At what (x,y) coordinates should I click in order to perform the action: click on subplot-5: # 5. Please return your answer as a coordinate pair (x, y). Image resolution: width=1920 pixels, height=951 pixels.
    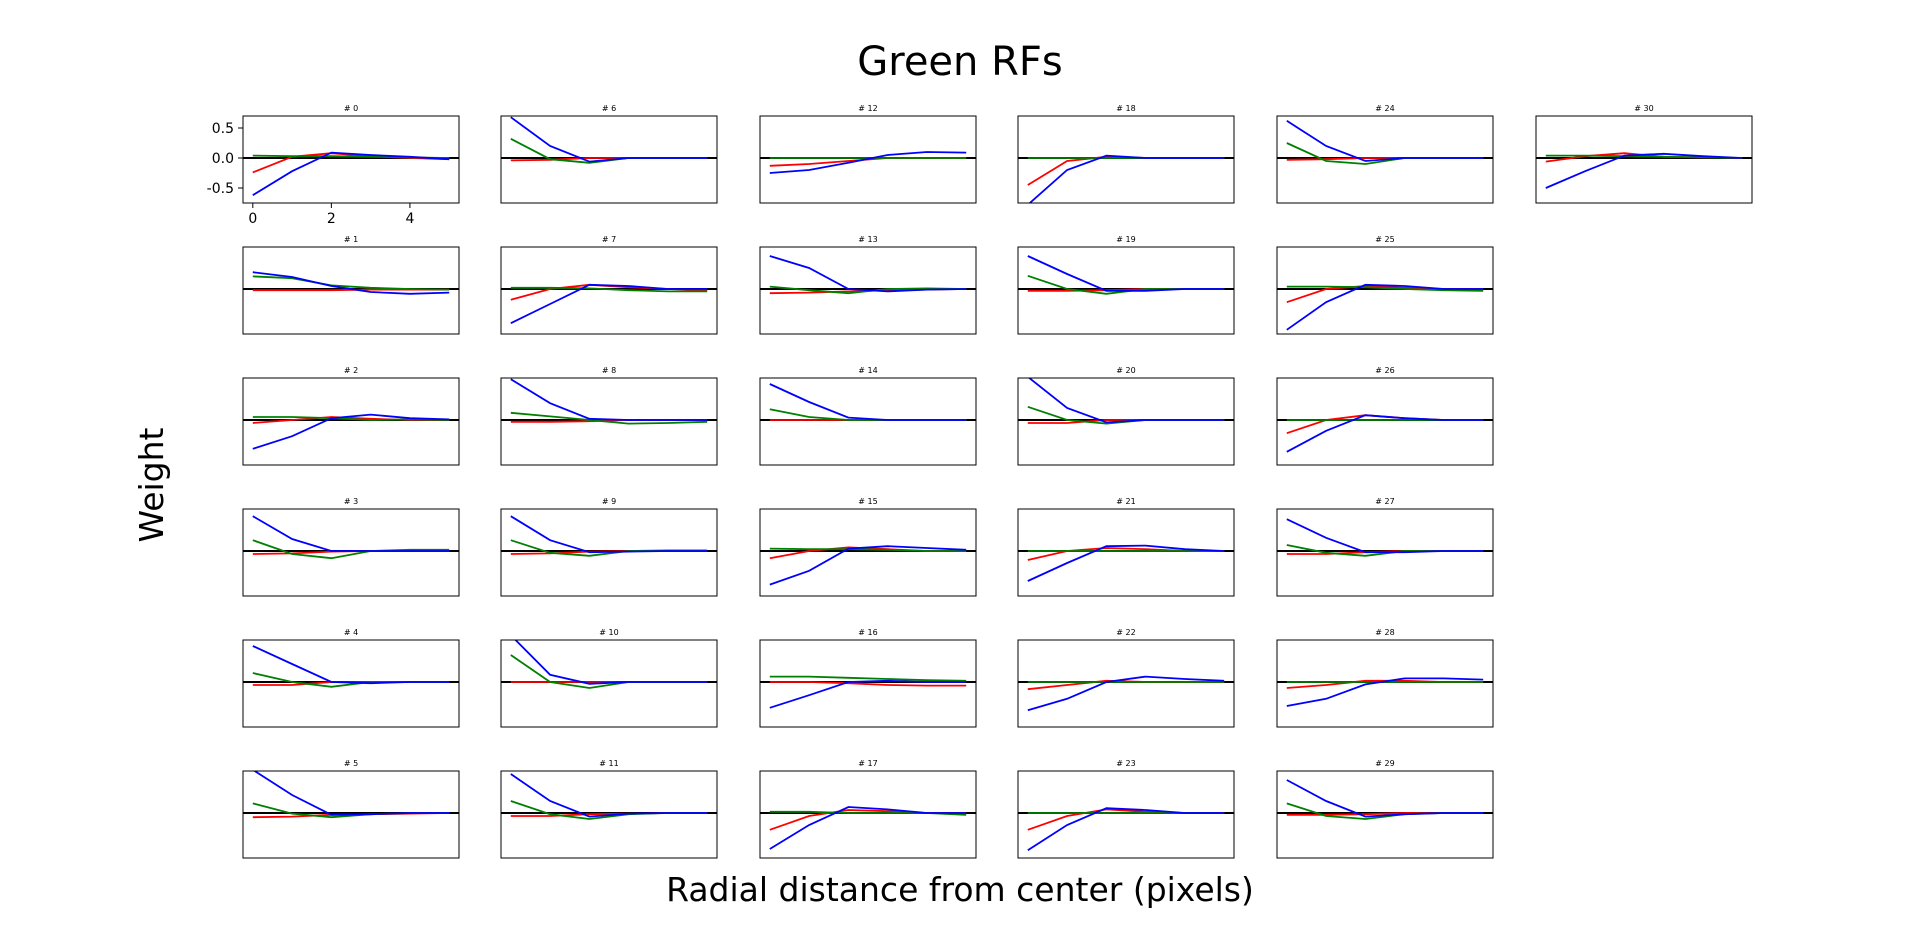
    Looking at the image, I should click on (351, 809).